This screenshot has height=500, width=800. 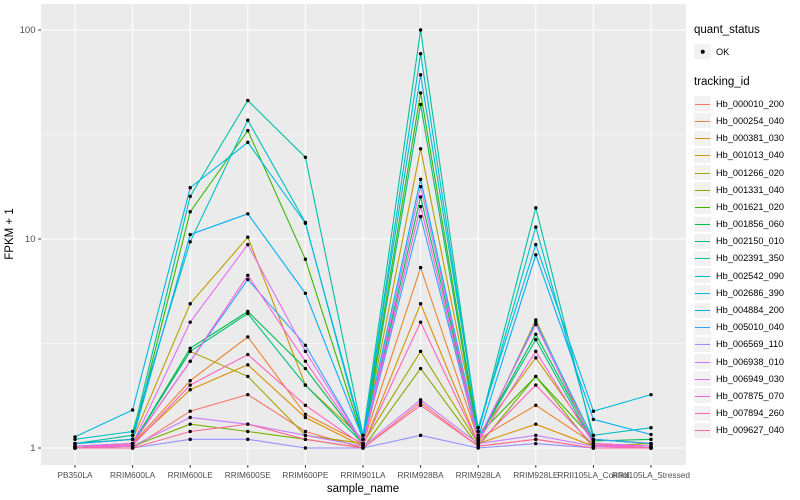 I want to click on legend-label-ok: OK, so click(x=723, y=51).